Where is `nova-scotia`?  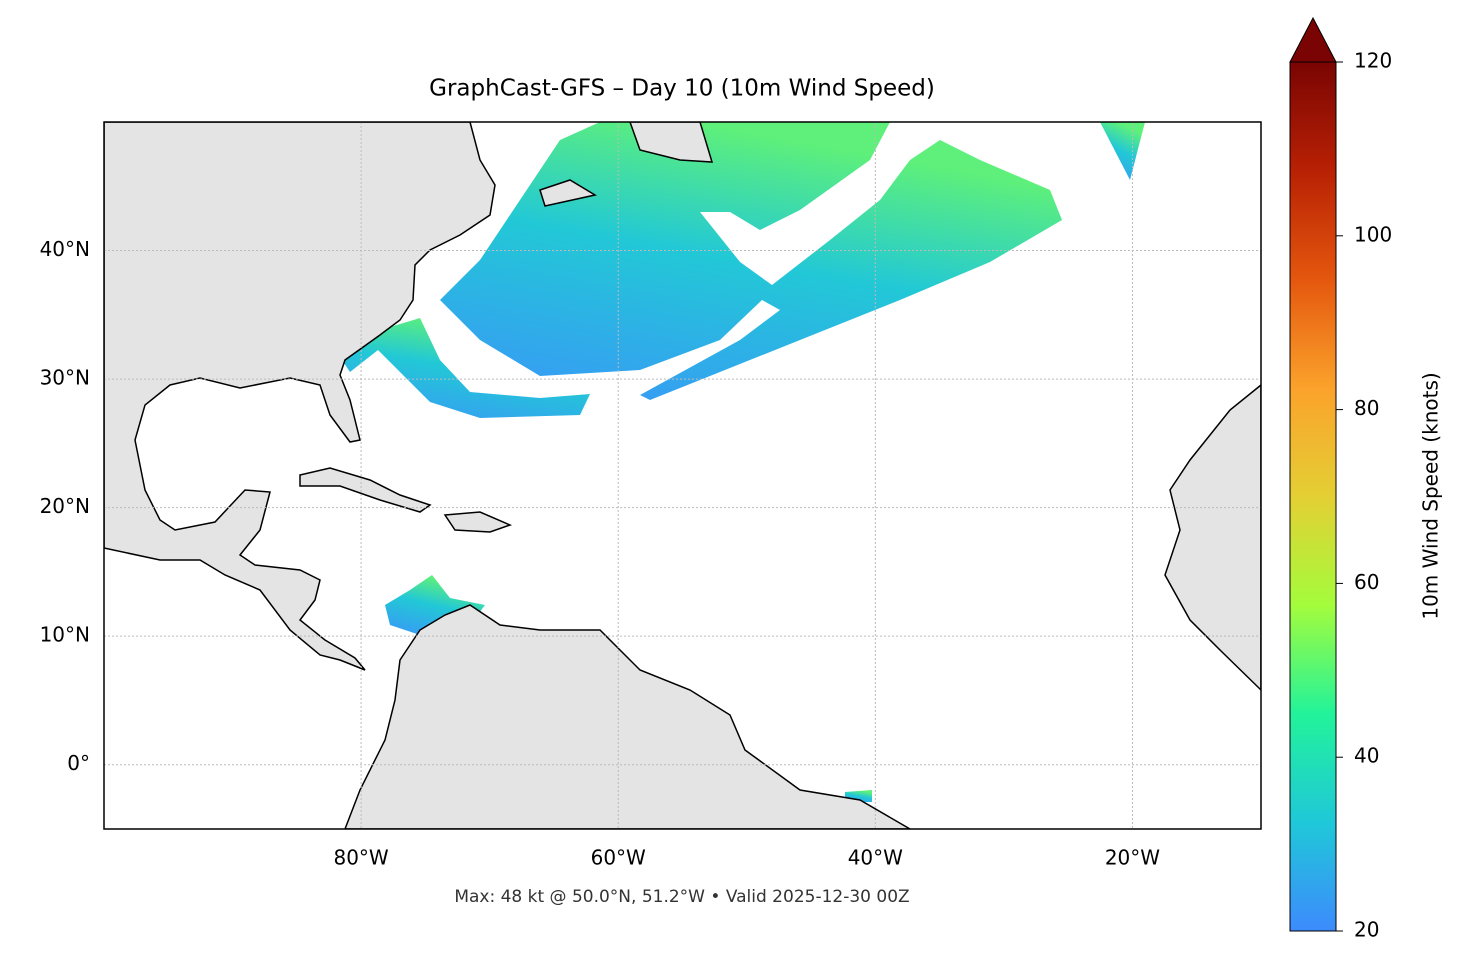
nova-scotia is located at coordinates (568, 193).